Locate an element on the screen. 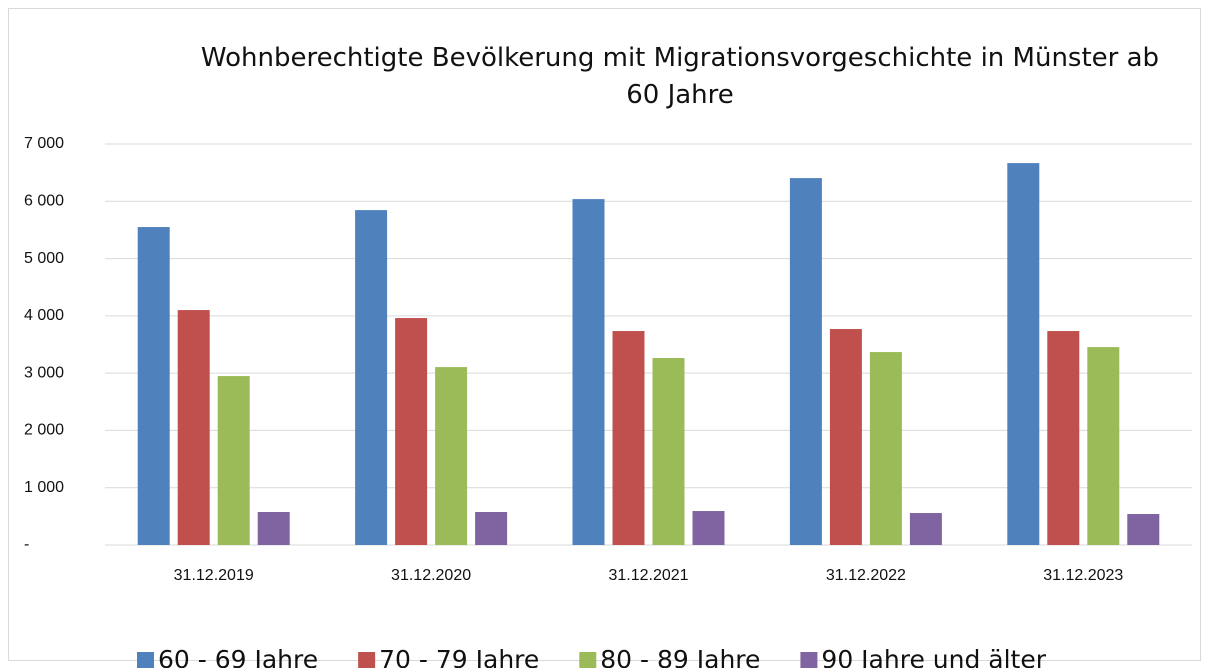 The height and width of the screenshot is (668, 1209). legend-label: 60 - 69 Jahre is located at coordinates (238, 656).